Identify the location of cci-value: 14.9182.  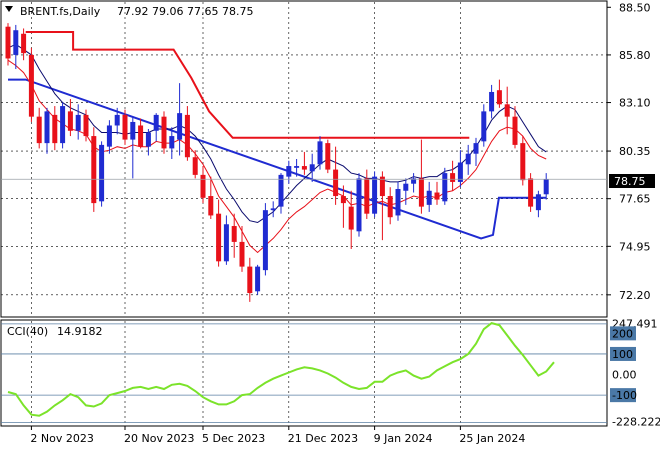
(80, 331).